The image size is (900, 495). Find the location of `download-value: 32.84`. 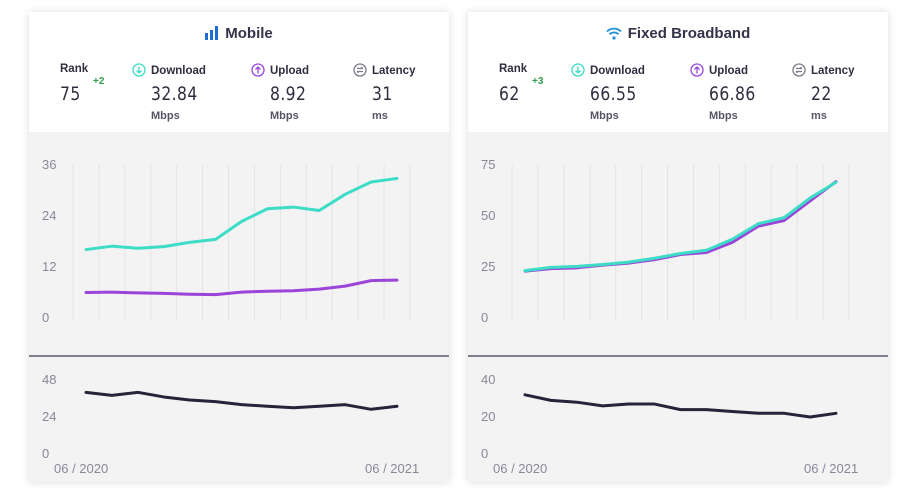

download-value: 32.84 is located at coordinates (174, 94).